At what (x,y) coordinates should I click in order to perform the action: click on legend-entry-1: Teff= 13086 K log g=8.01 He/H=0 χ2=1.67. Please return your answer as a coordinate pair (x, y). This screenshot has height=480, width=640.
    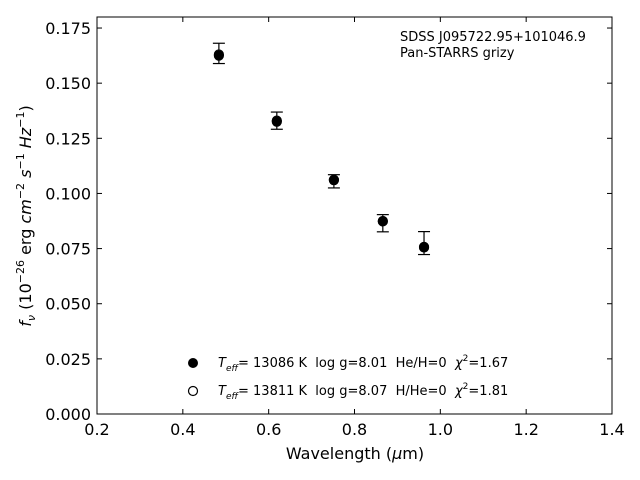
    Looking at the image, I should click on (363, 364).